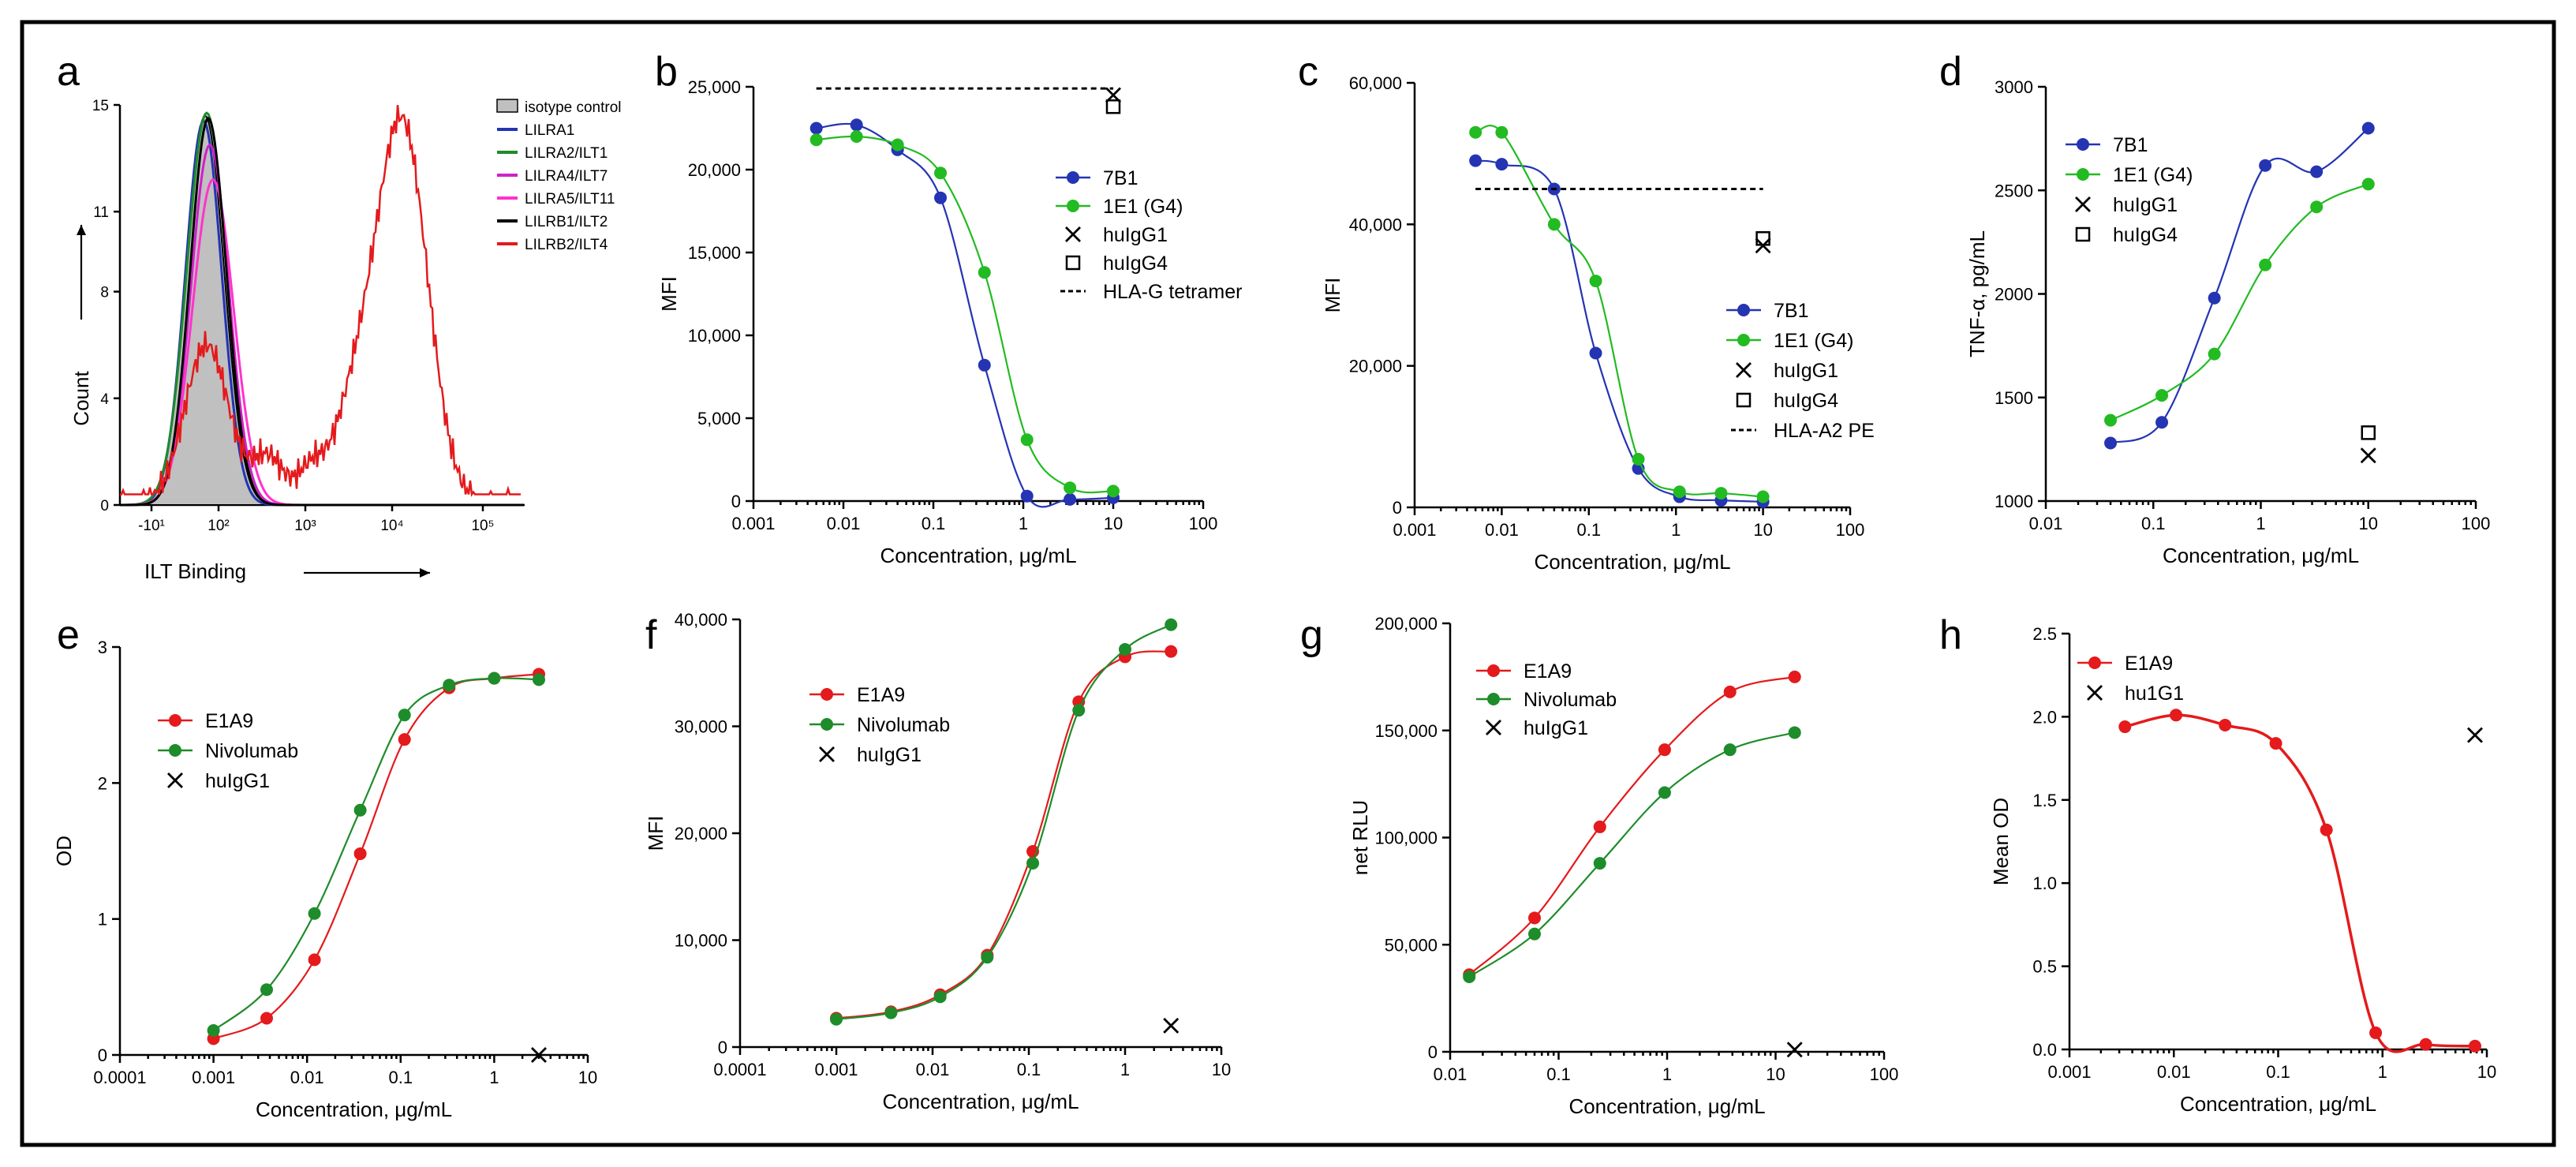 The image size is (2576, 1167). Describe the element at coordinates (376, 856) in the screenshot. I see `fit-curve-e1a9` at that location.